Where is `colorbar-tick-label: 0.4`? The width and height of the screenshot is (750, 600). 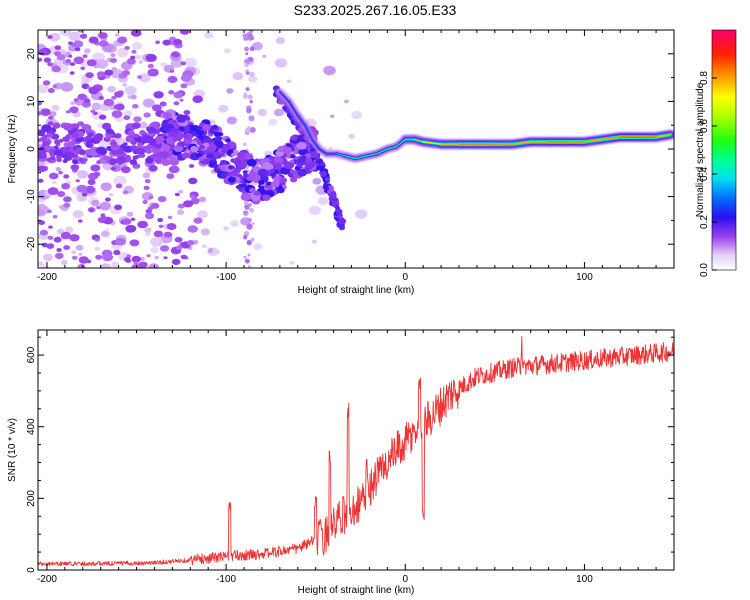
colorbar-tick-label: 0.4 is located at coordinates (704, 174).